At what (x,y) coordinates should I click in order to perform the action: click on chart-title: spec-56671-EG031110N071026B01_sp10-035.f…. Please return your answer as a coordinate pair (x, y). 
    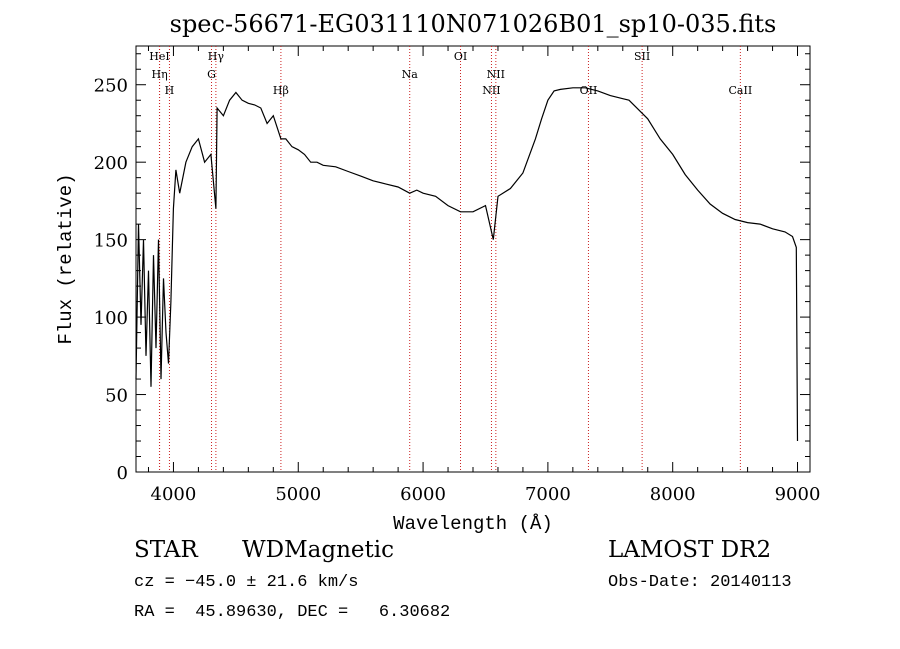
    Looking at the image, I should click on (473, 24).